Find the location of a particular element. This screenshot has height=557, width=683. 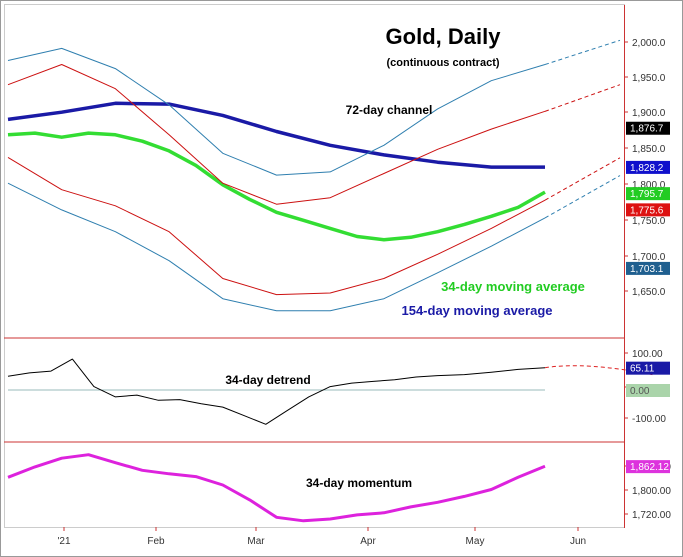

chart-subtitle: (continuous contract) is located at coordinates (442, 63).